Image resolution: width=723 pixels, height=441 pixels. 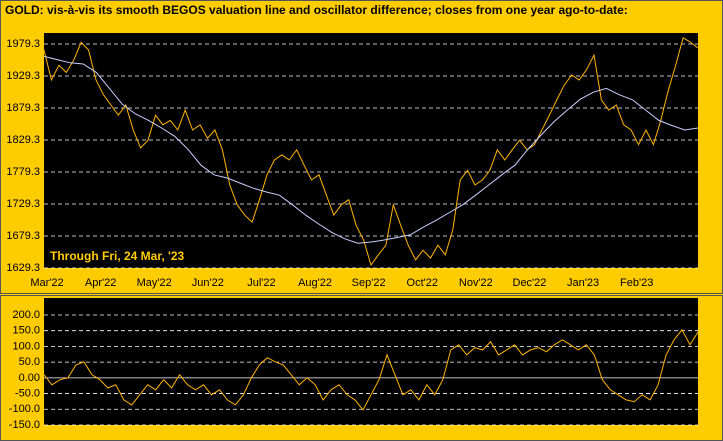 What do you see at coordinates (530, 283) in the screenshot?
I see `x-tick-label: Dec'22` at bounding box center [530, 283].